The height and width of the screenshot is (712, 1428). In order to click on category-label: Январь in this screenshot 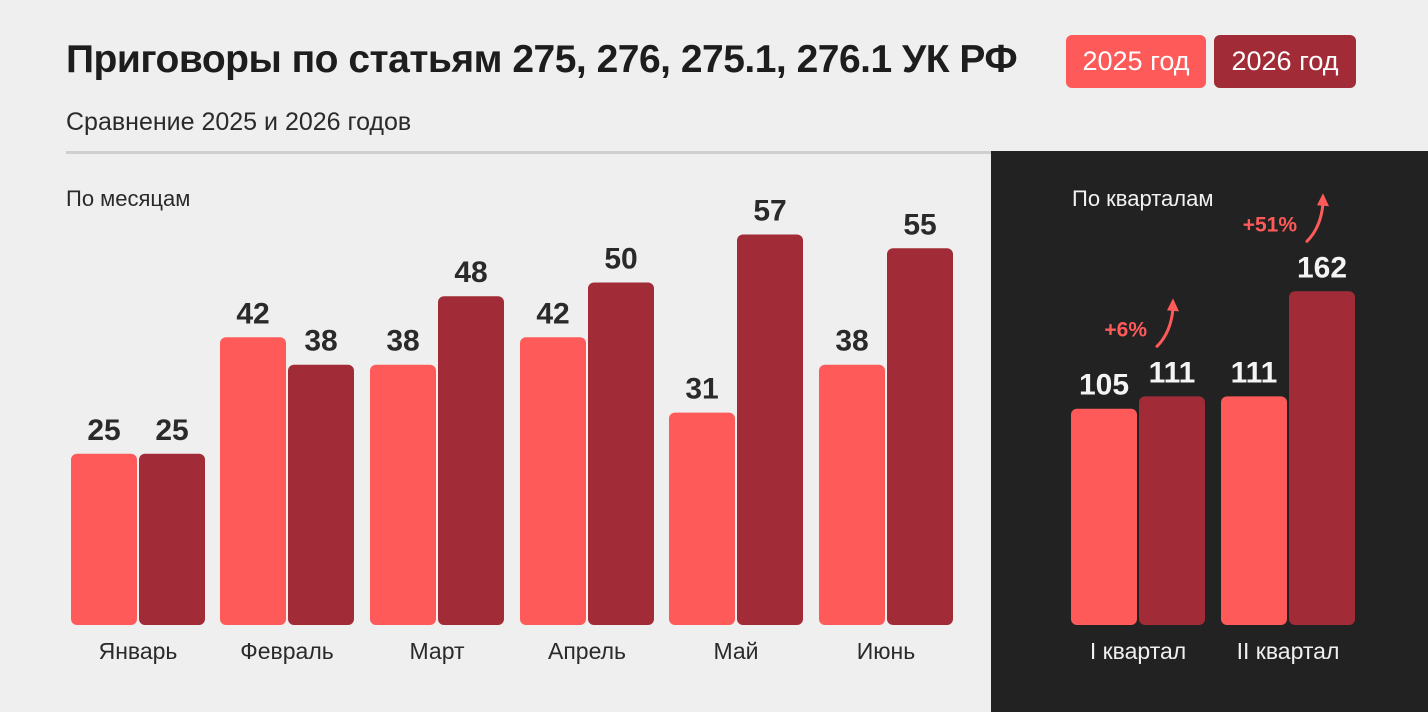, I will do `click(138, 651)`.